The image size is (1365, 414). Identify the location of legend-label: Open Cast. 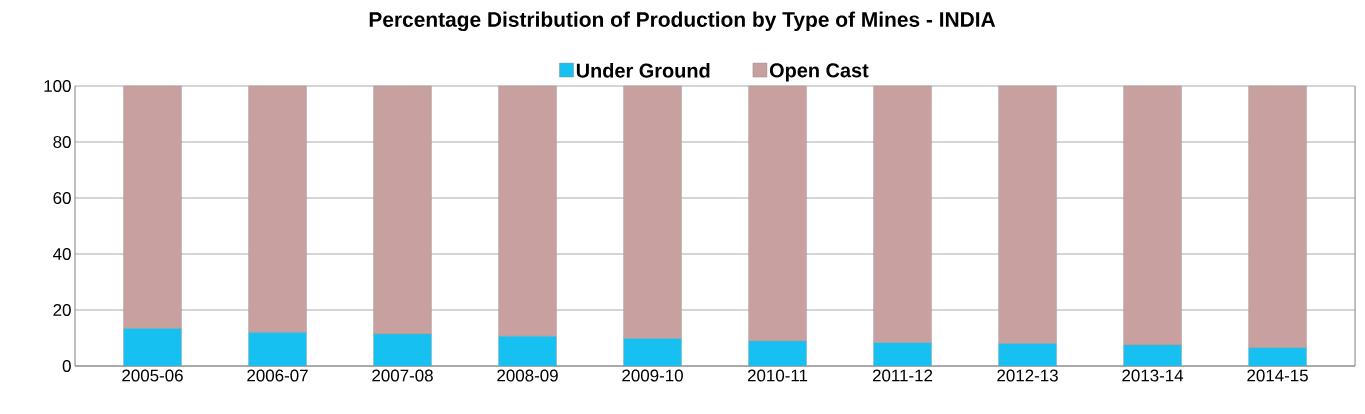
(819, 72).